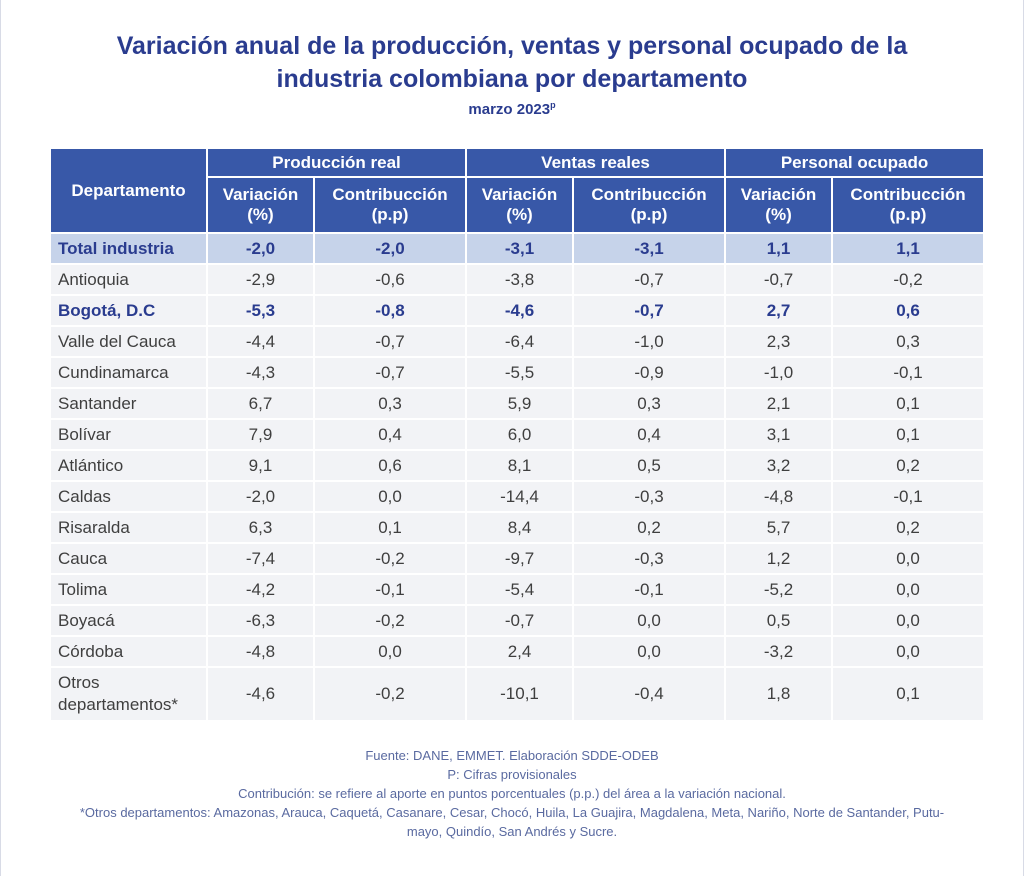 The height and width of the screenshot is (876, 1024). Describe the element at coordinates (779, 434) in the screenshot. I see `table-cell: 3,1` at that location.